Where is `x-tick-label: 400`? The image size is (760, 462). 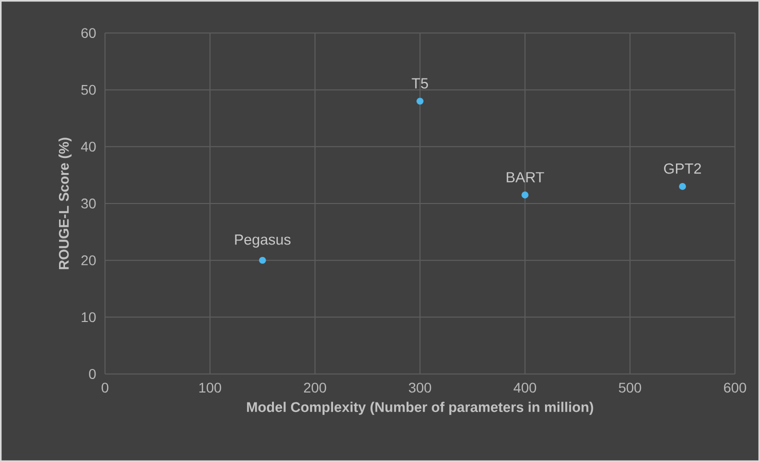 x-tick-label: 400 is located at coordinates (525, 387).